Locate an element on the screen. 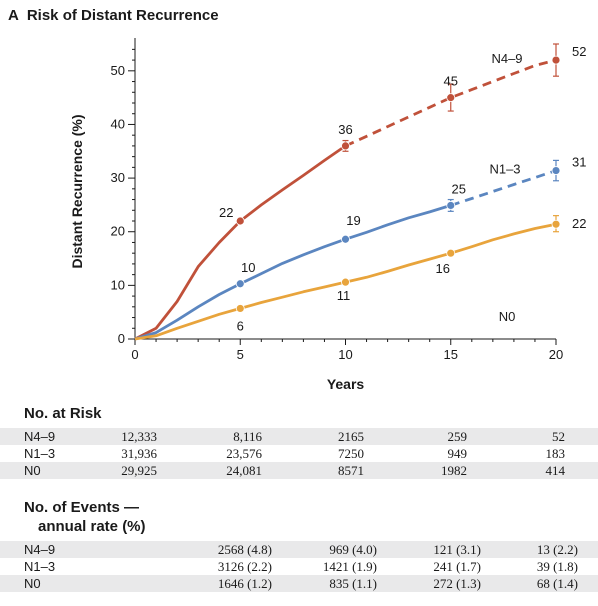  events-cell: 2568 (4.8) is located at coordinates (244, 549).